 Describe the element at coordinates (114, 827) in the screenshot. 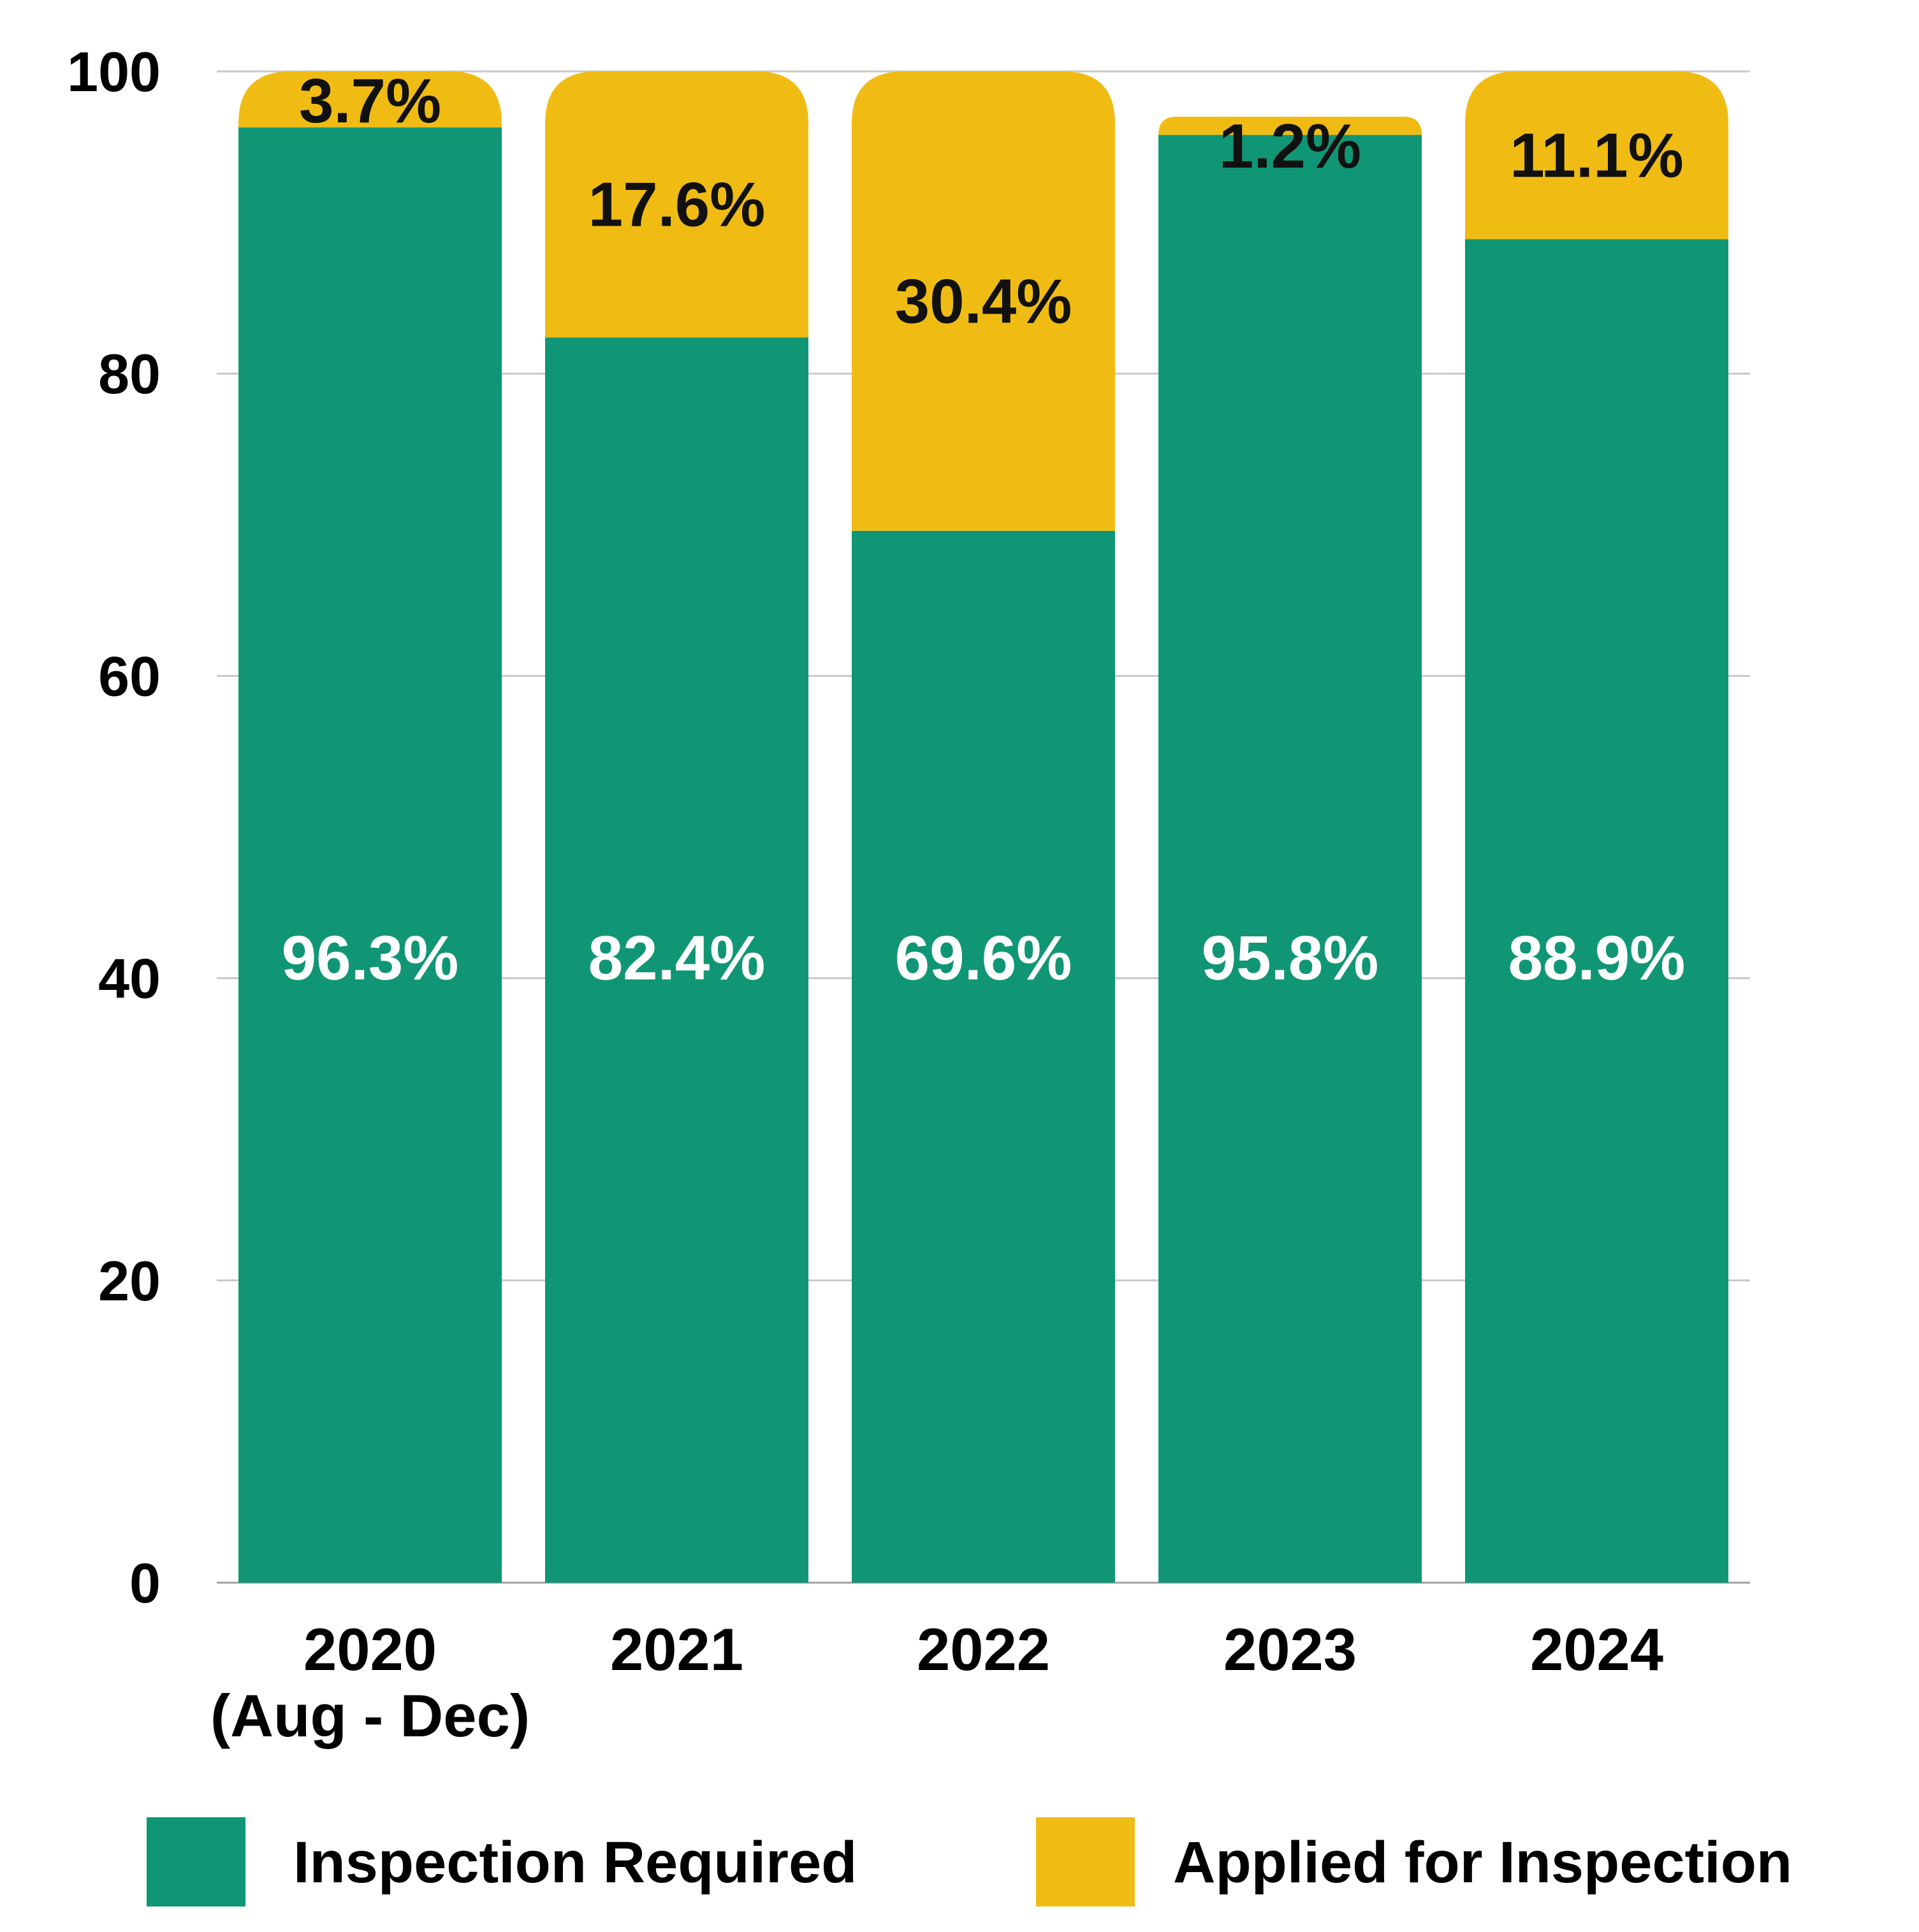

I see `y-axis: 0 20 40 60 80 100` at that location.